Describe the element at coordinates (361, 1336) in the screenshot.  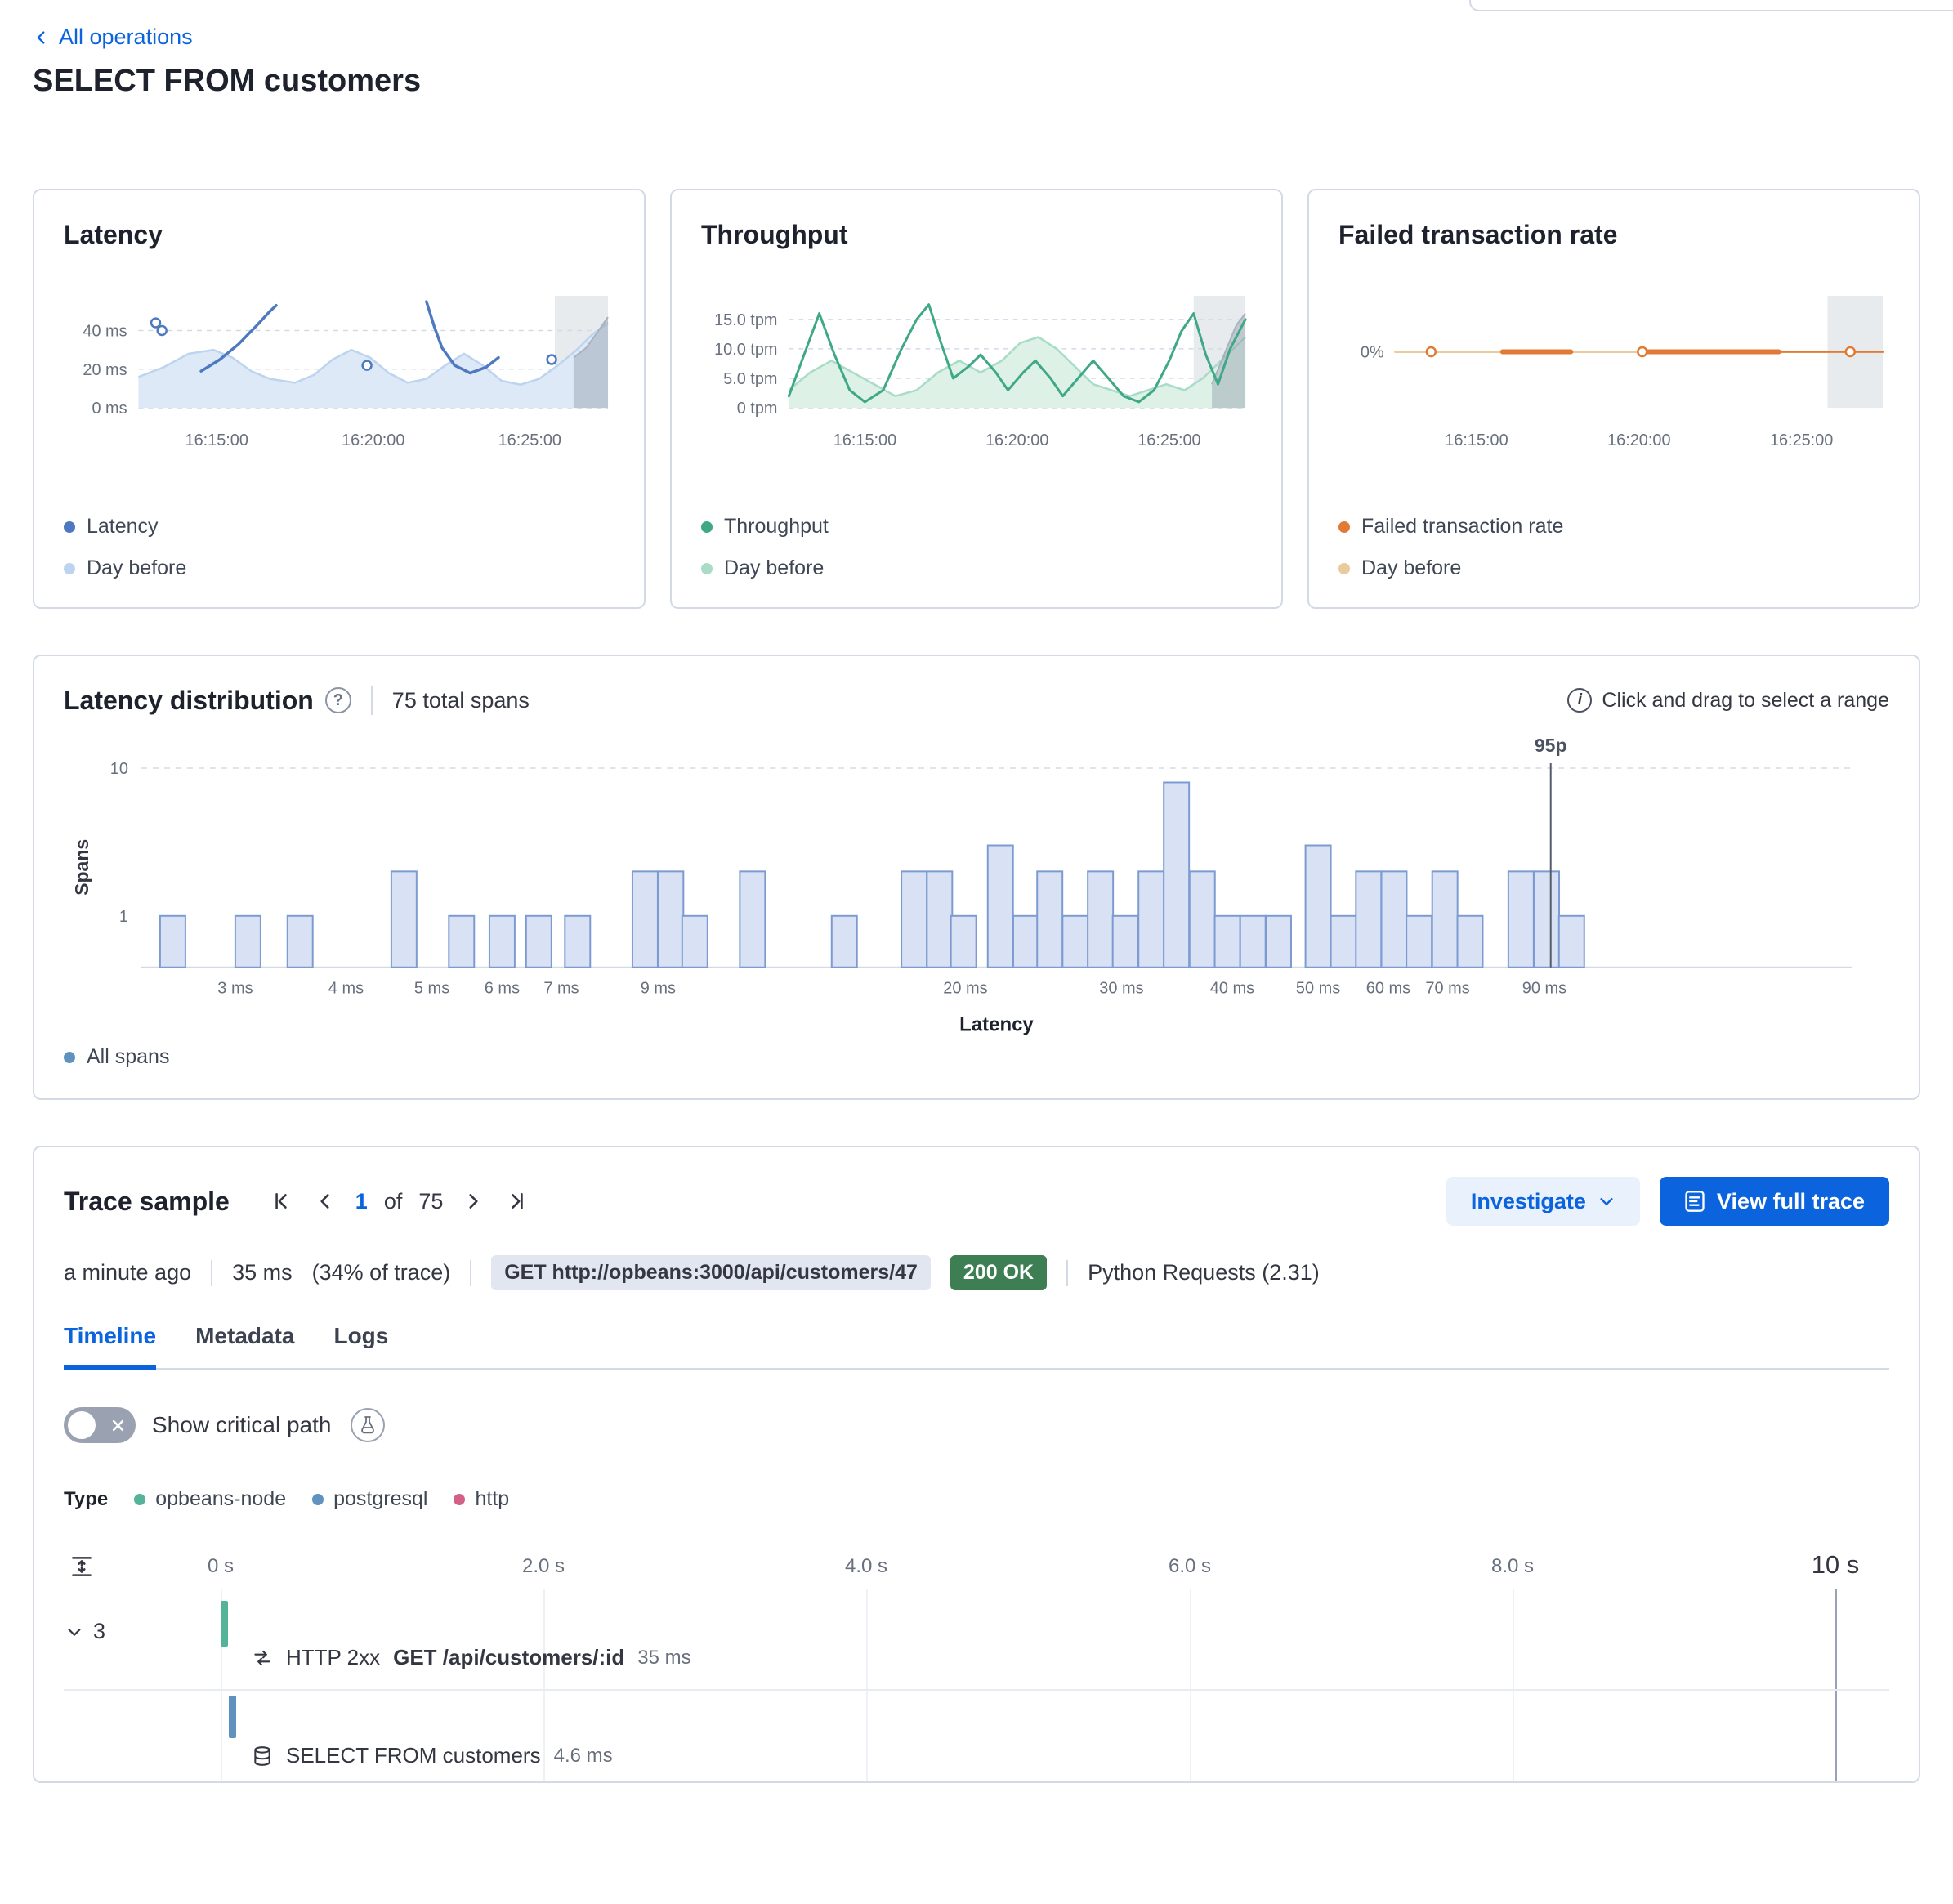
I see `tab-logs: Logs` at that location.